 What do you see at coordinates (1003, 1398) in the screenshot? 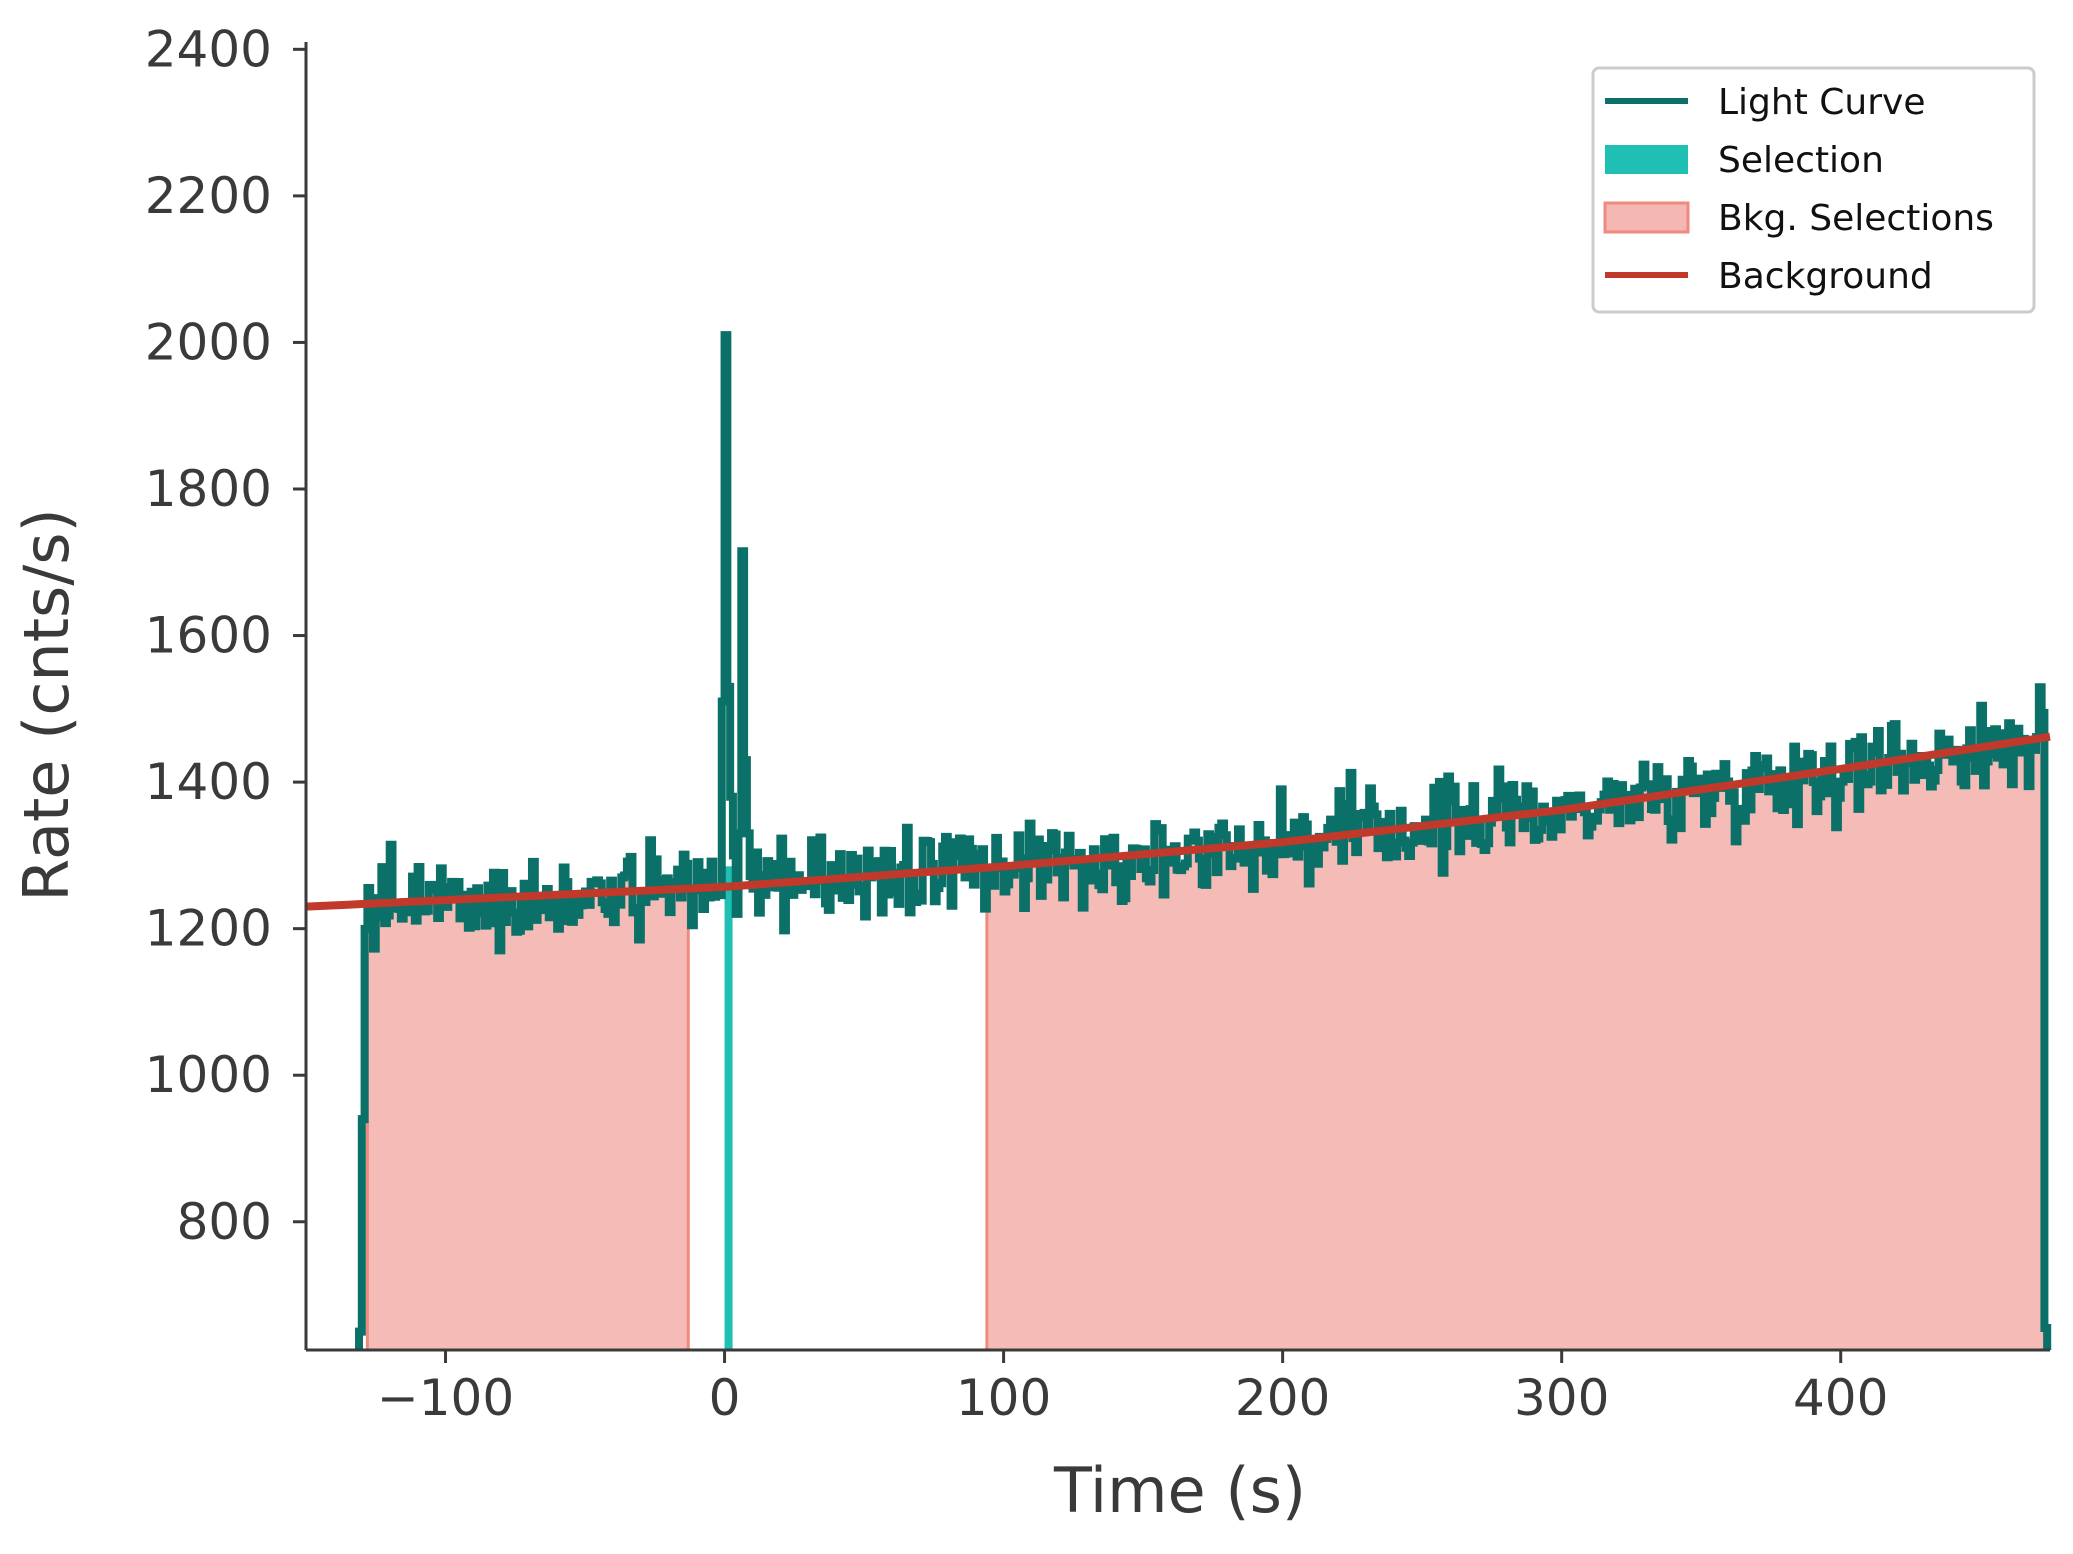
I see `x-tick-label: 100` at bounding box center [1003, 1398].